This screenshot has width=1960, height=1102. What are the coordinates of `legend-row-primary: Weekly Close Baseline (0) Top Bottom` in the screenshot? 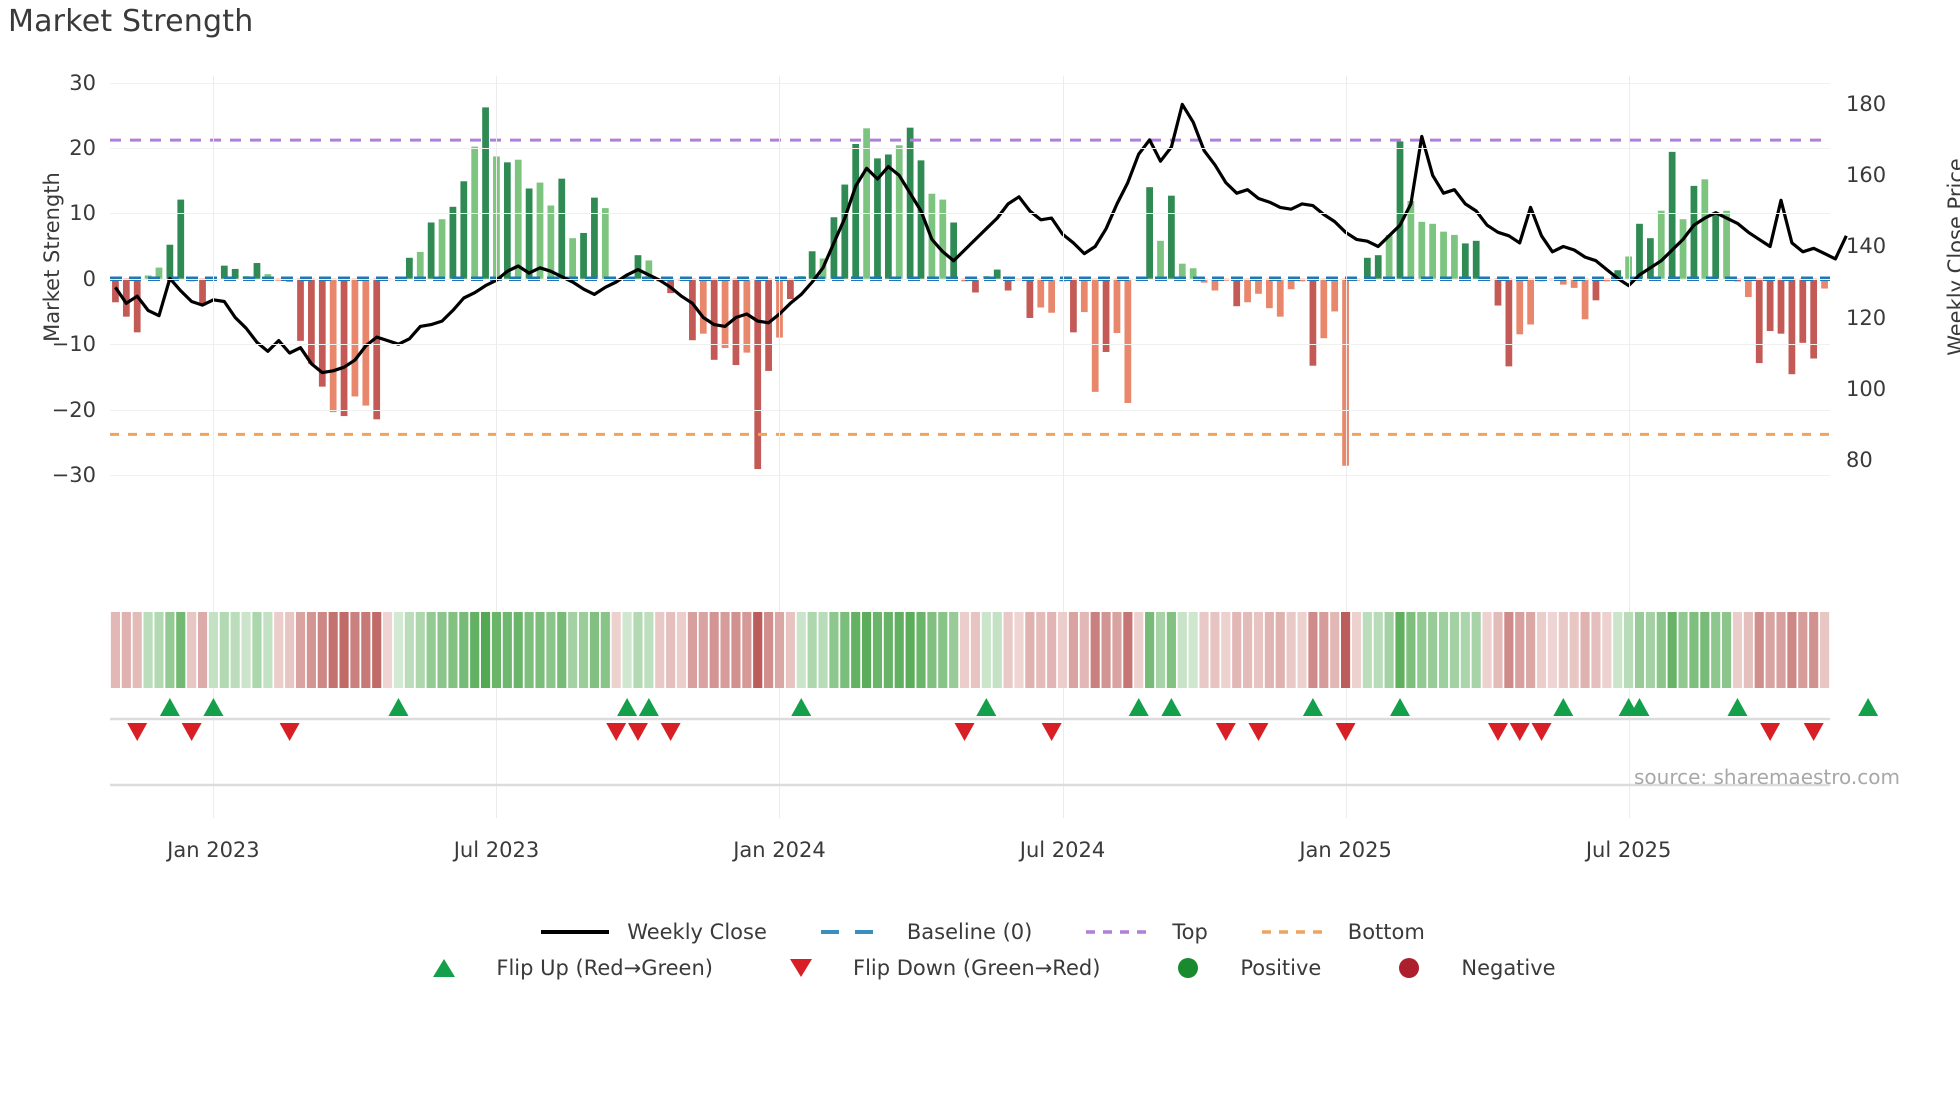 It's located at (980, 932).